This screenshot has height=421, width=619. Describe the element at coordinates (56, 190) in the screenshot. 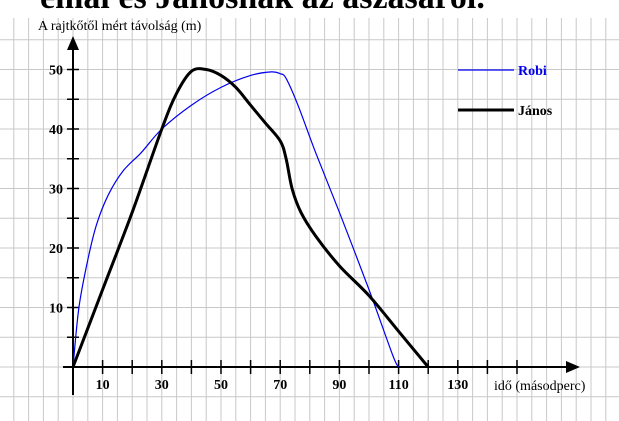

I see `y-tick-label: 30` at that location.